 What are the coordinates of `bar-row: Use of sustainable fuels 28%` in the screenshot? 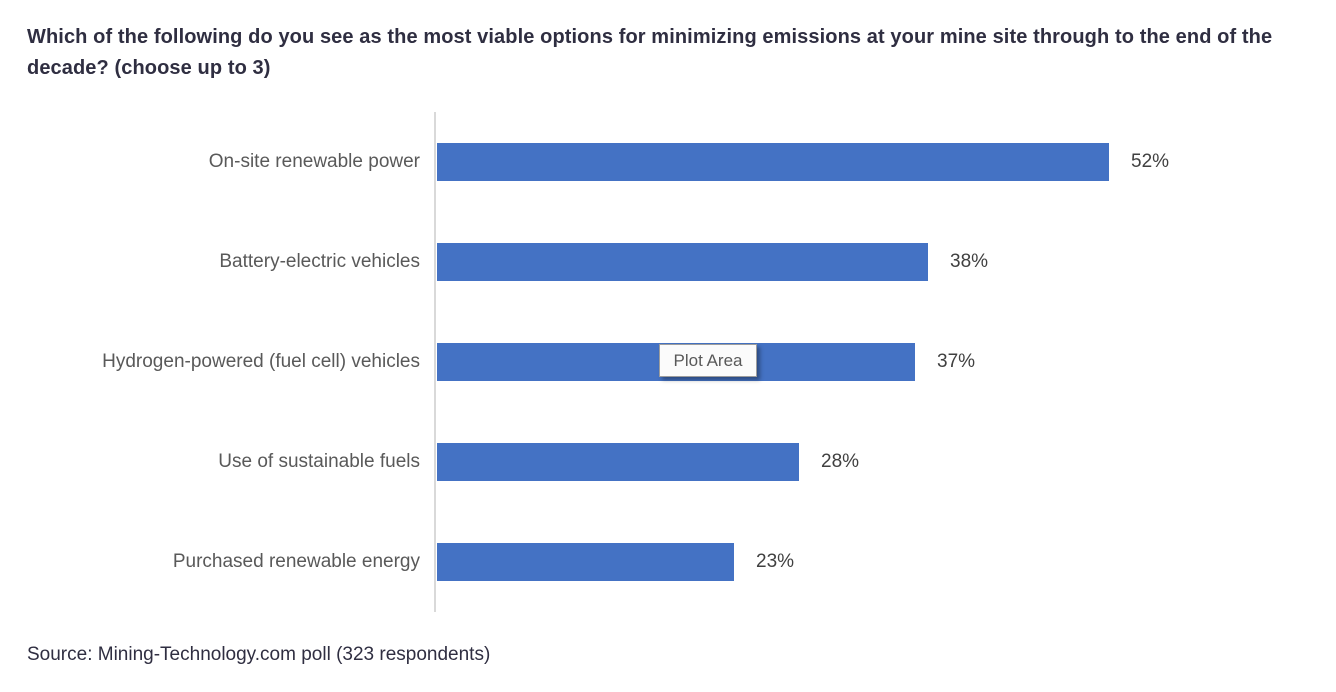 It's located at (668, 462).